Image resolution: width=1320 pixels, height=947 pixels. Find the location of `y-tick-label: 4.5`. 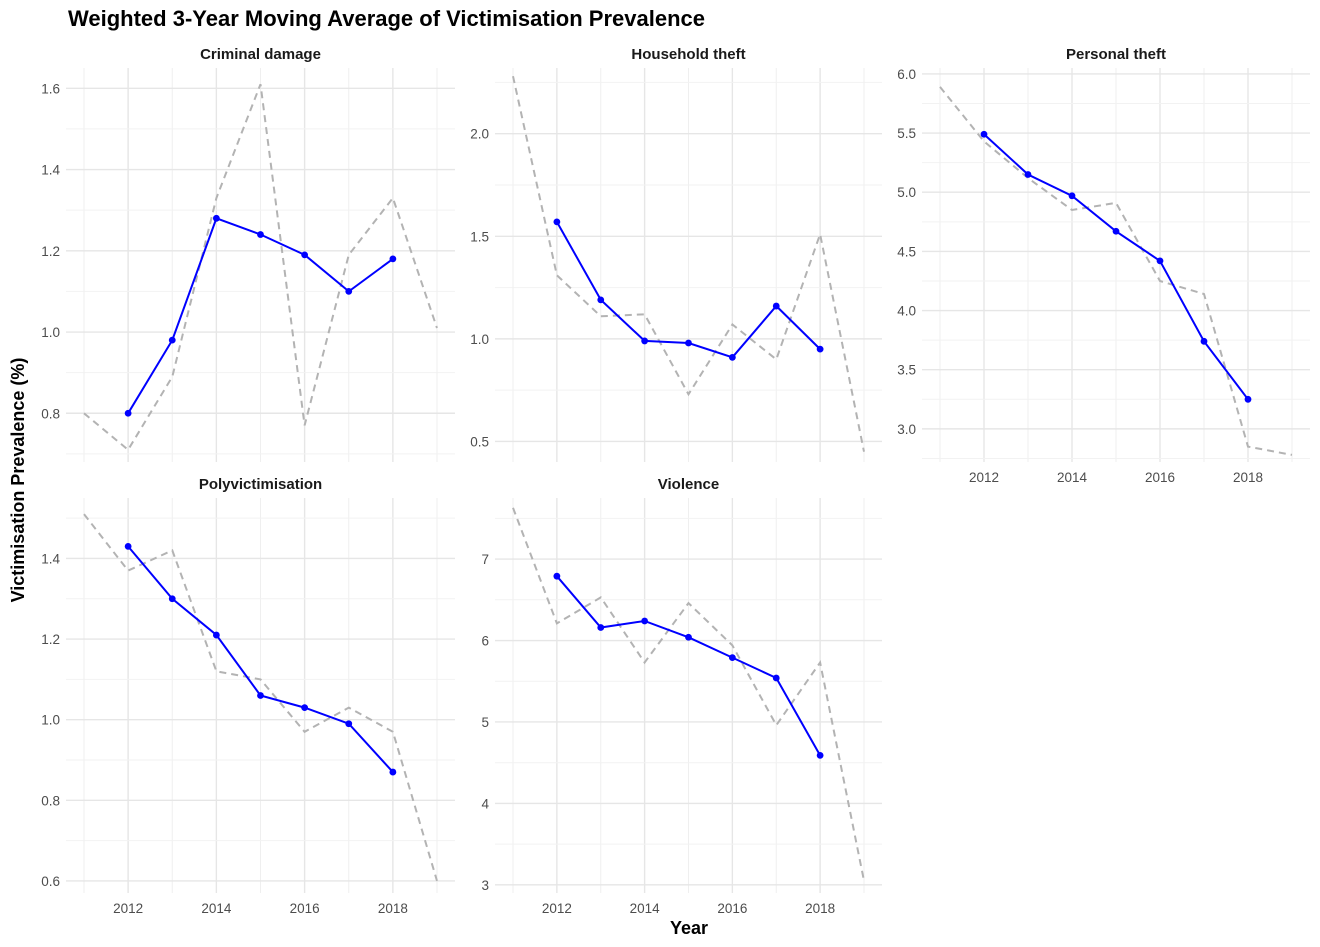

y-tick-label: 4.5 is located at coordinates (906, 251).